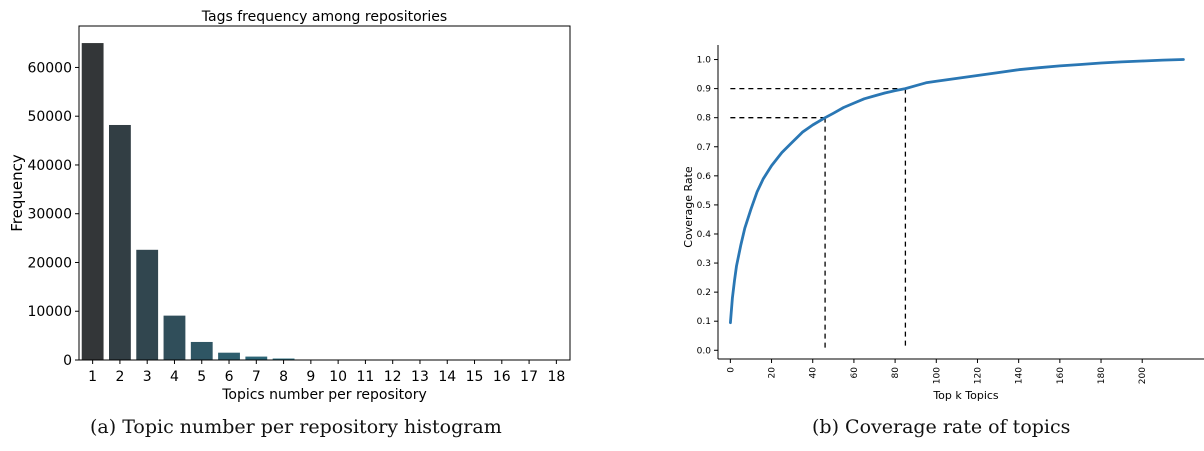 Image resolution: width=1204 pixels, height=451 pixels. Describe the element at coordinates (704, 351) in the screenshot. I see `y-tick-label: 0.0` at that location.